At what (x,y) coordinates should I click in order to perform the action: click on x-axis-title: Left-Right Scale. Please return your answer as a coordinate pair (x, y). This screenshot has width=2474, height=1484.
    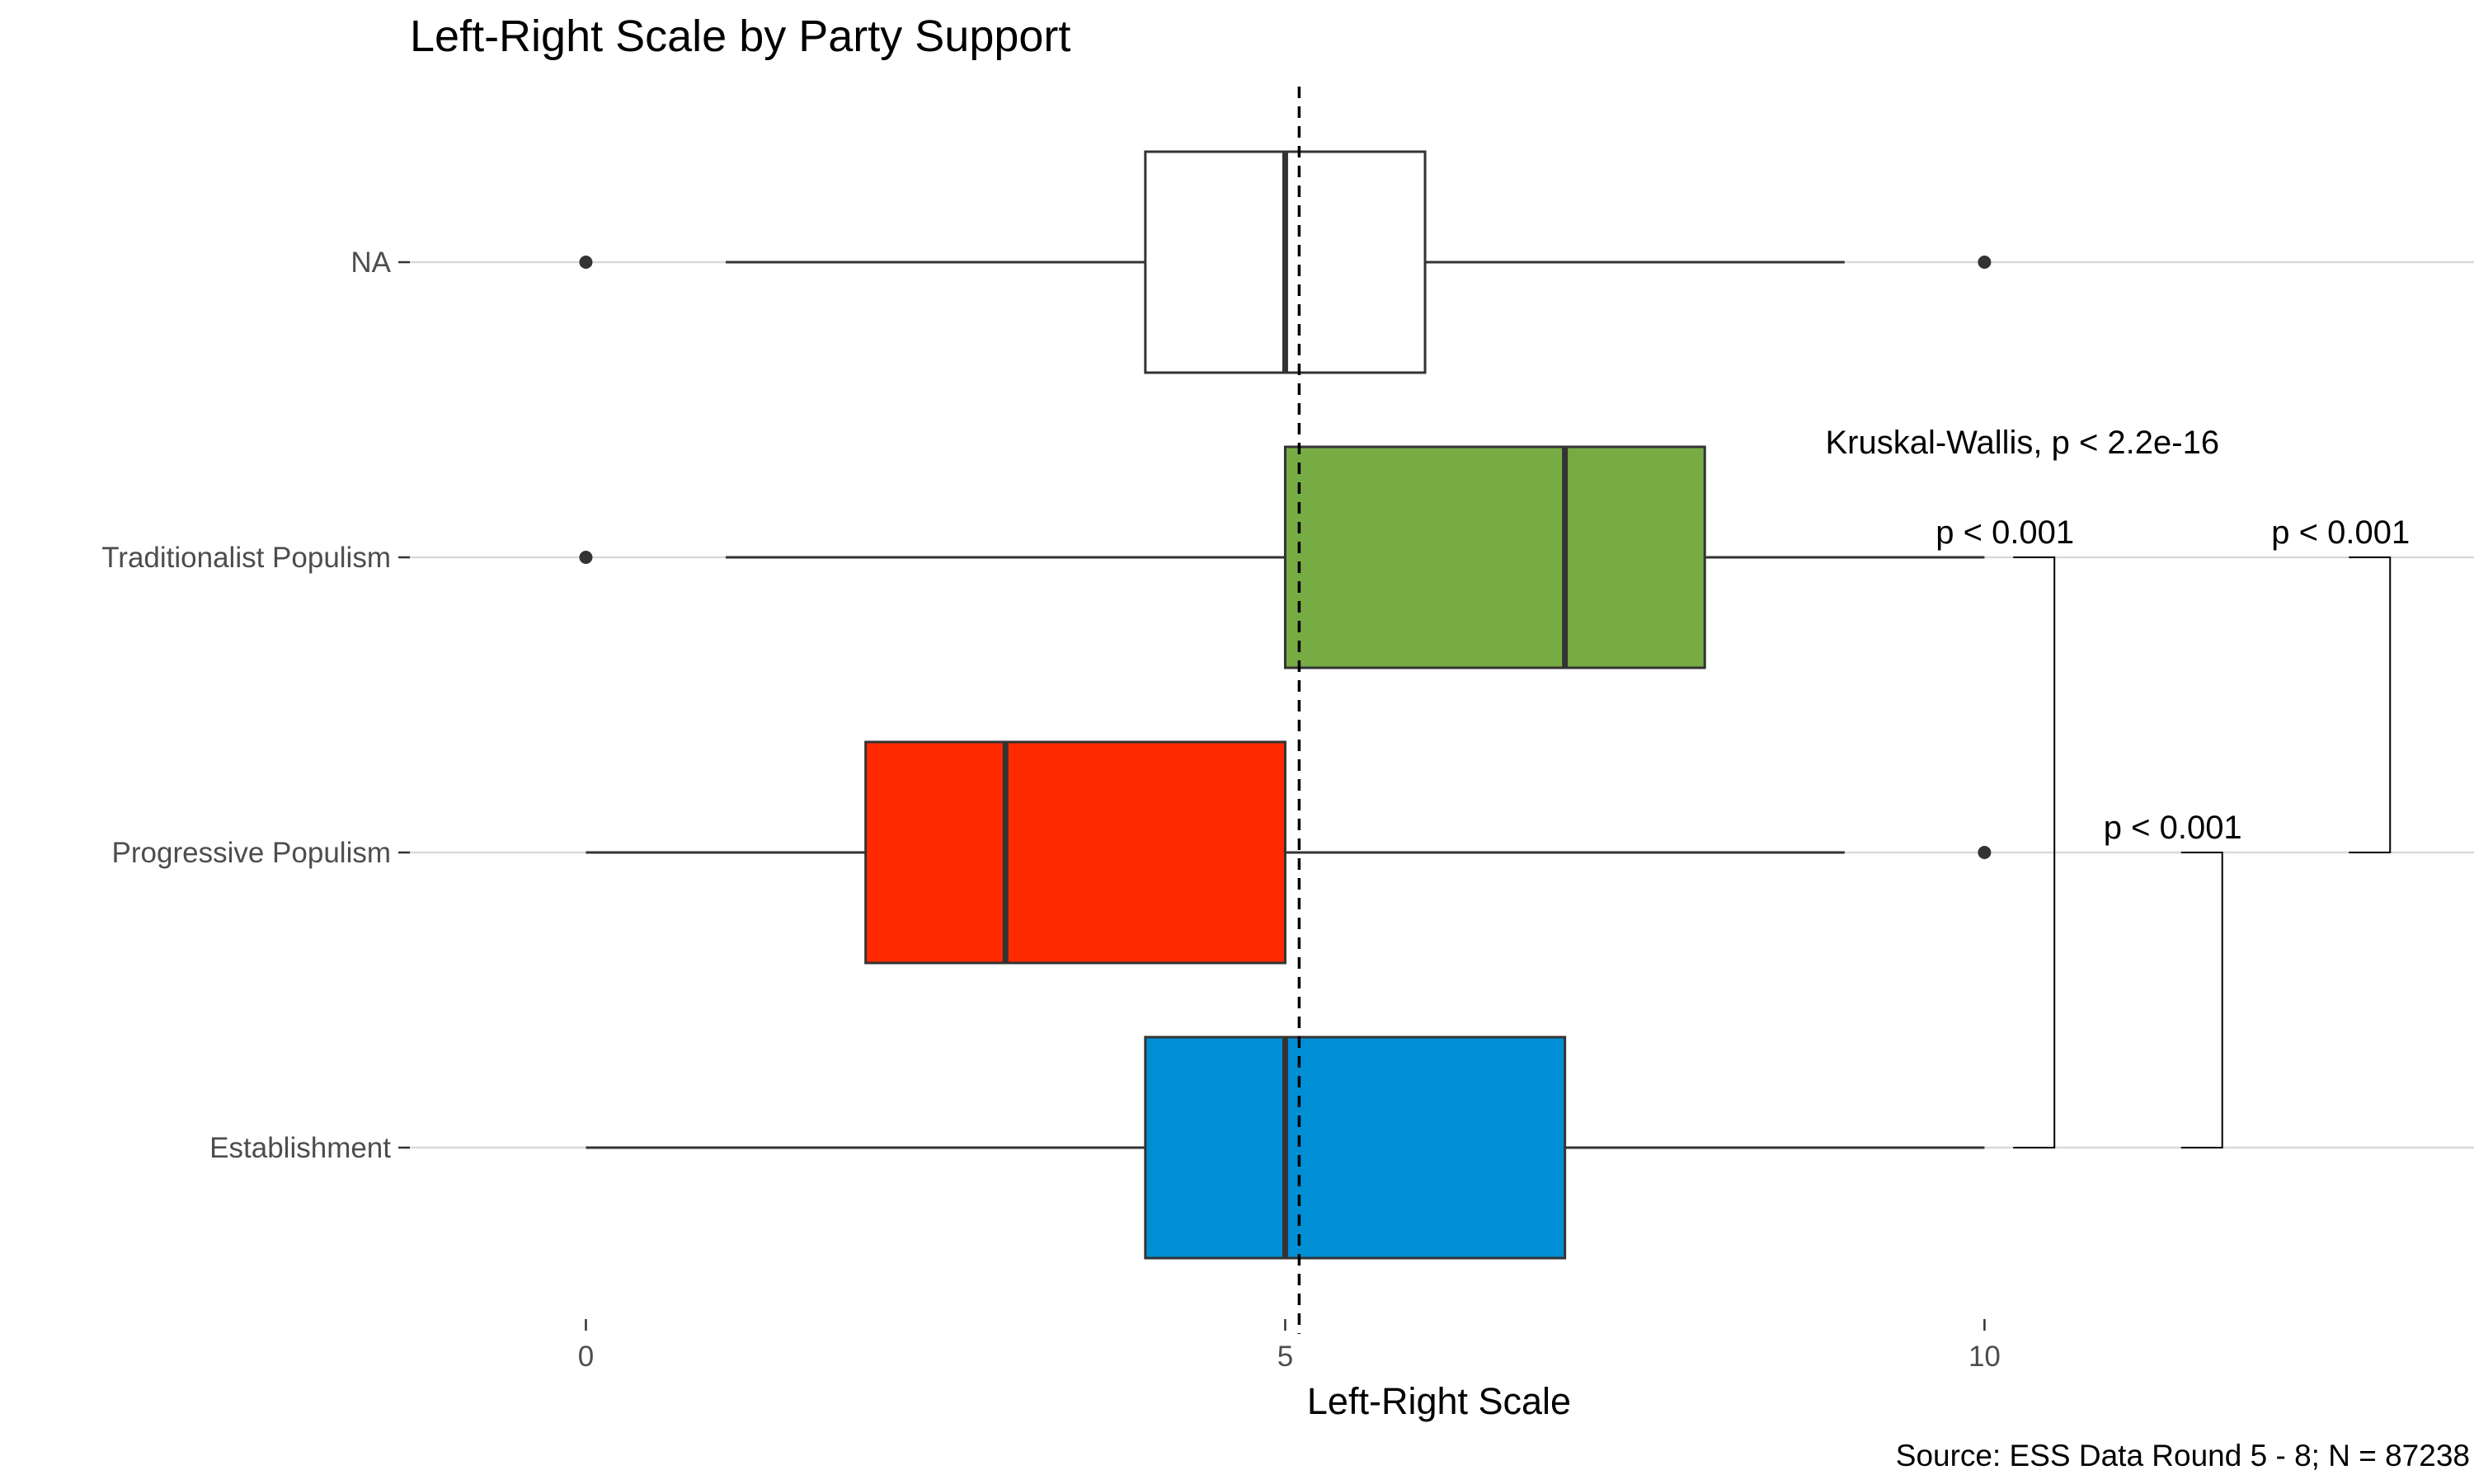
    Looking at the image, I should click on (1439, 1401).